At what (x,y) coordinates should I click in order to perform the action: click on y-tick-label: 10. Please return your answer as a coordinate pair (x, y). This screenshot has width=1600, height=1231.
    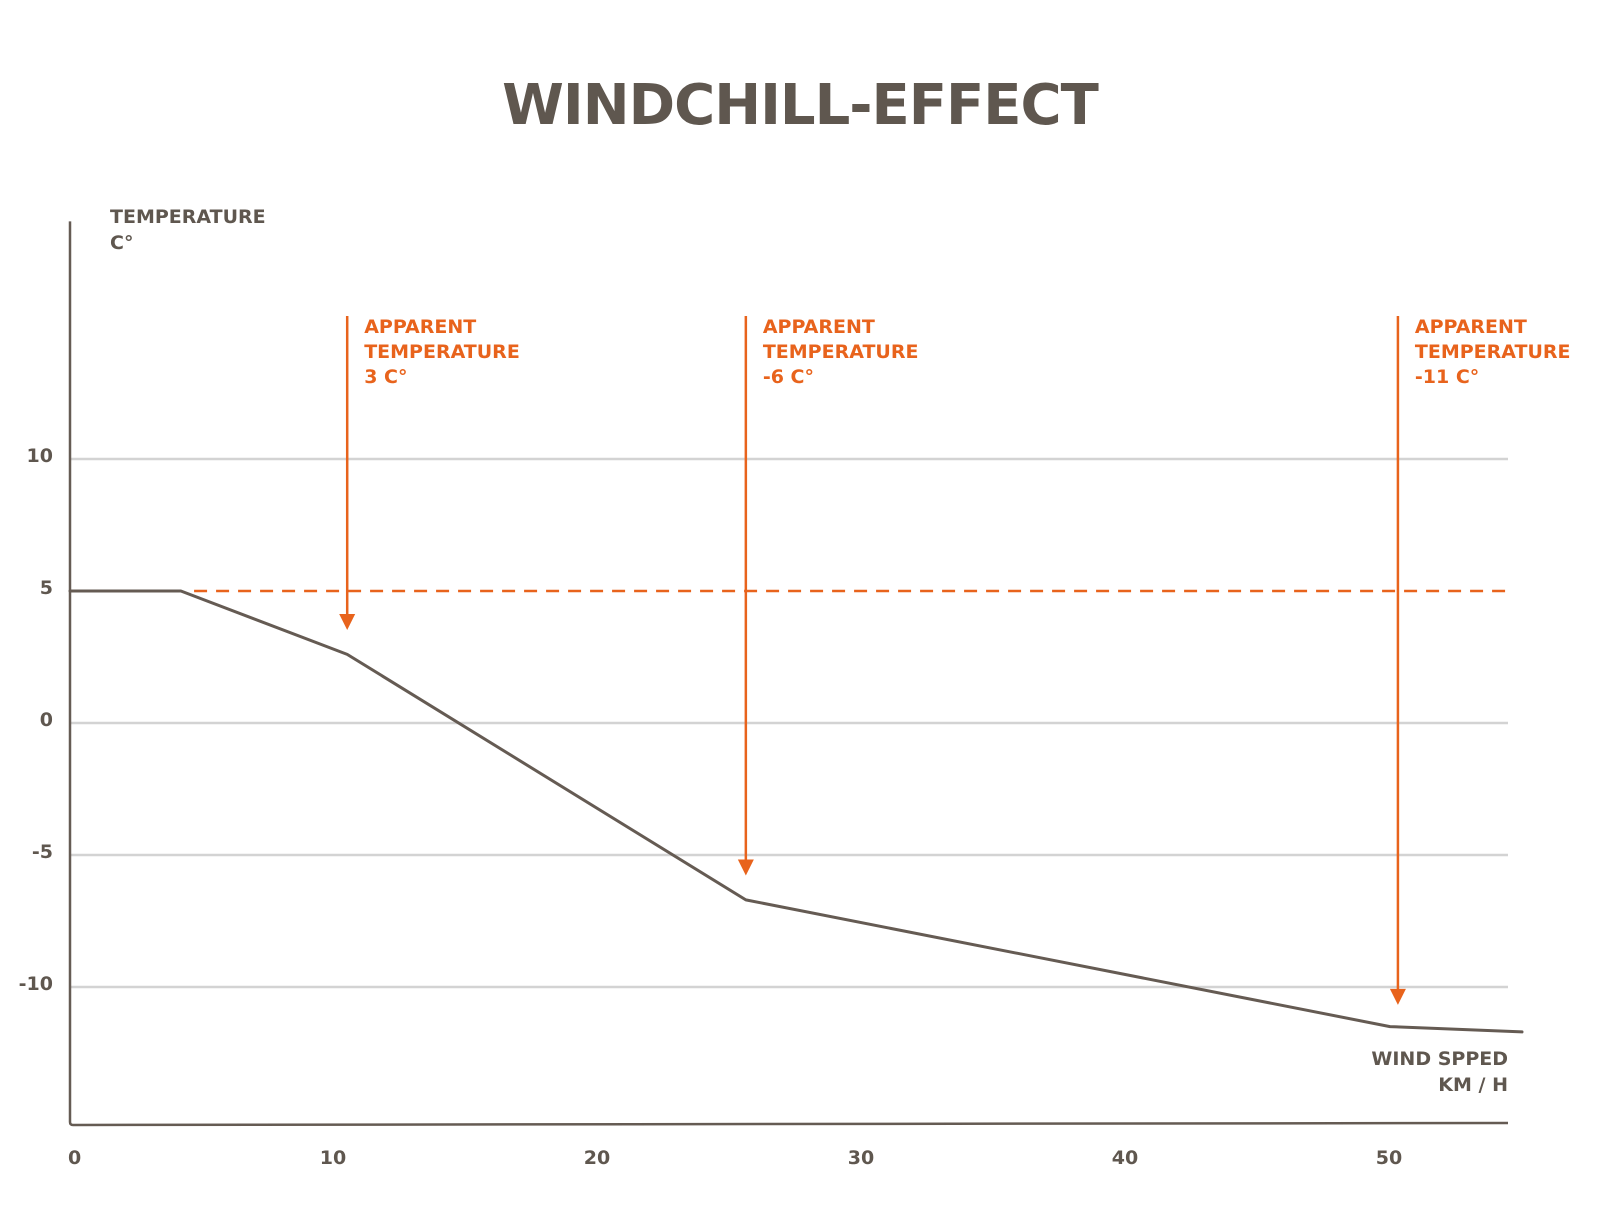
    Looking at the image, I should click on (40, 456).